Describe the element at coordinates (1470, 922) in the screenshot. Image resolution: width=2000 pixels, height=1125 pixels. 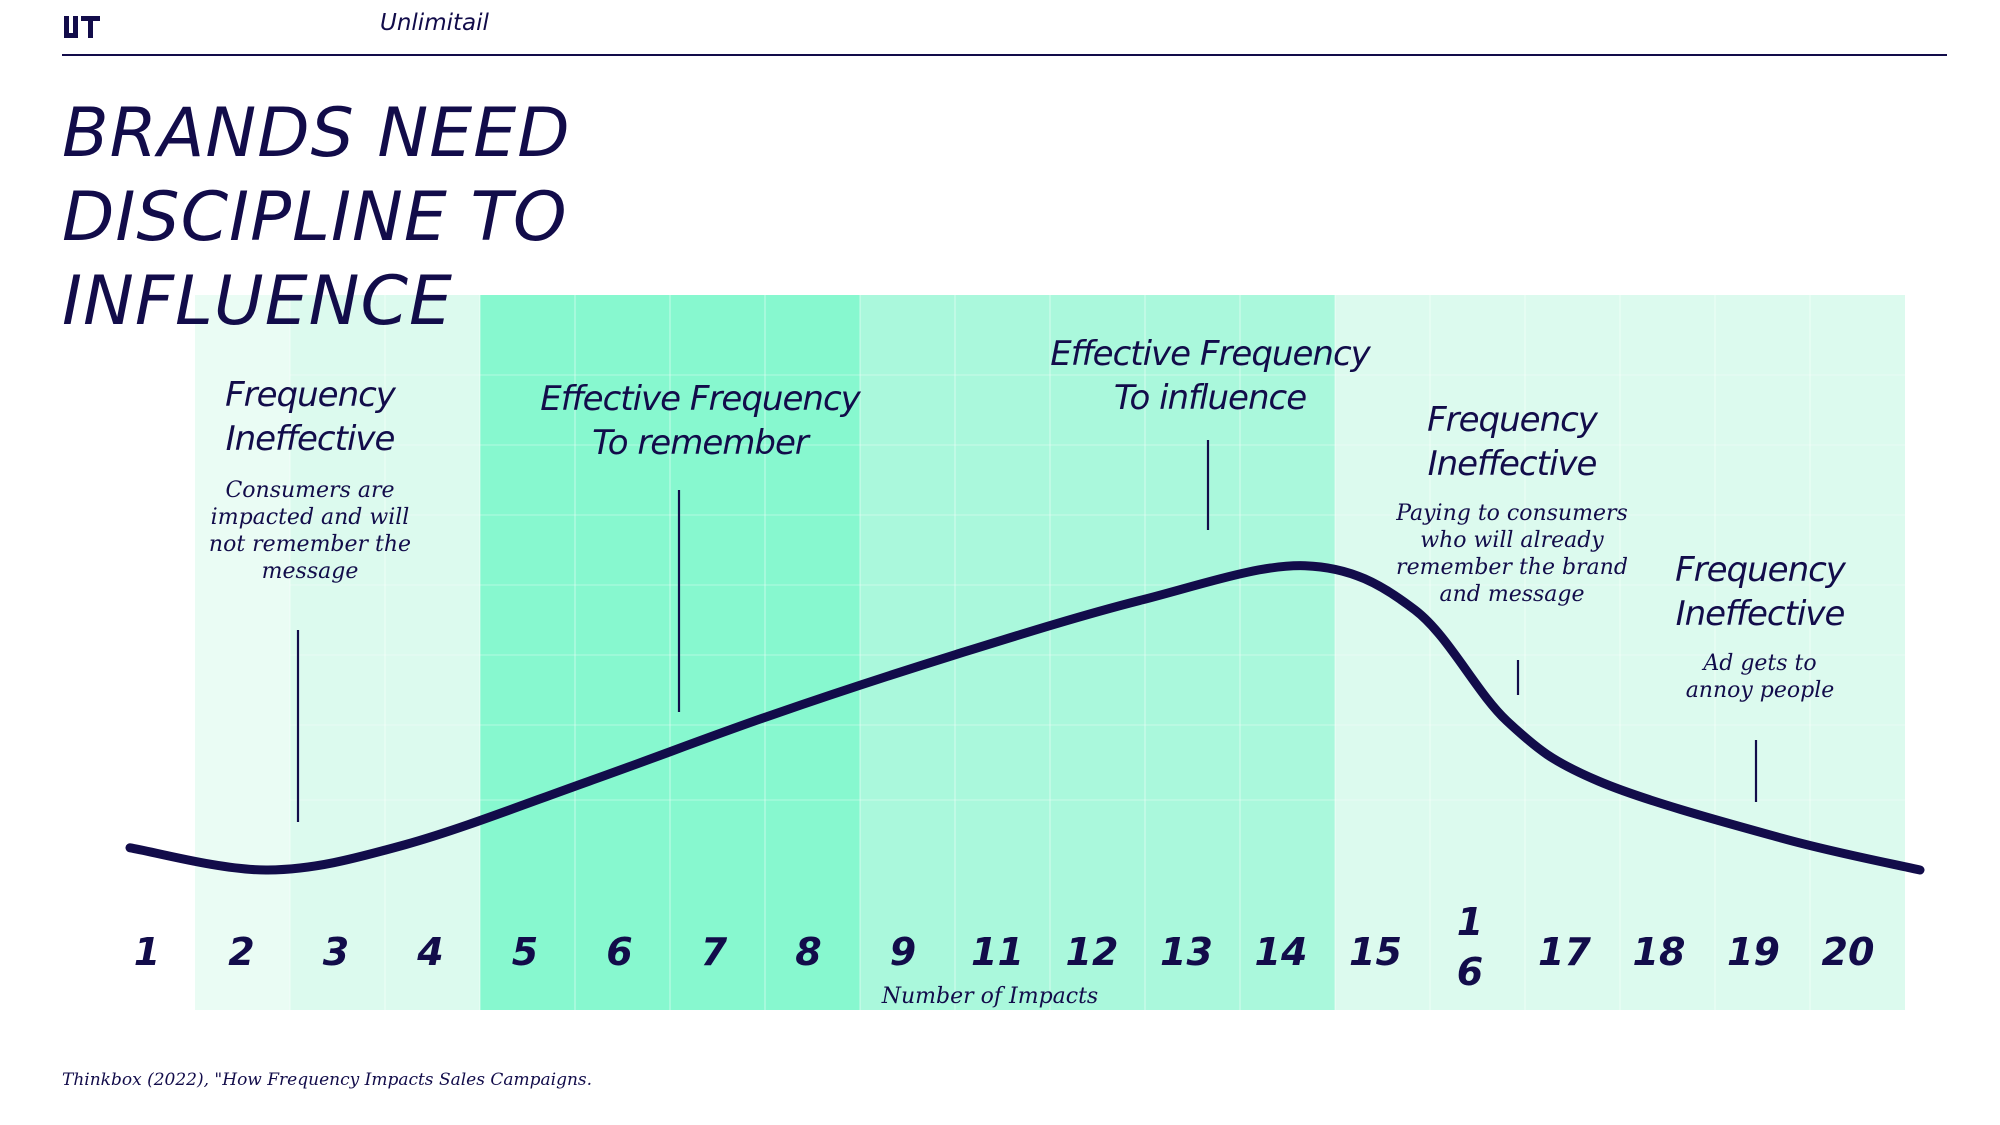
I see `x-tick-label-part: 1` at that location.